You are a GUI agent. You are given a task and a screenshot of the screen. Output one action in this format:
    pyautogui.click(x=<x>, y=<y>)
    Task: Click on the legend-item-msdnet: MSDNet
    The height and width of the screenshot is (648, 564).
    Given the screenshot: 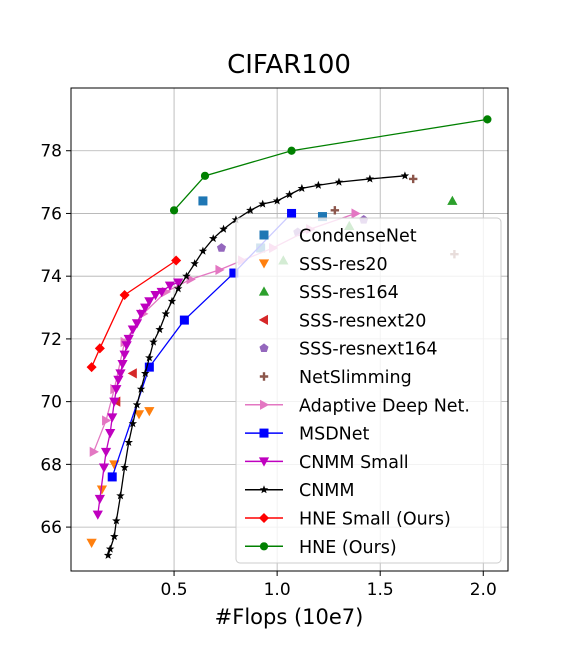 What is the action you would take?
    pyautogui.click(x=307, y=435)
    